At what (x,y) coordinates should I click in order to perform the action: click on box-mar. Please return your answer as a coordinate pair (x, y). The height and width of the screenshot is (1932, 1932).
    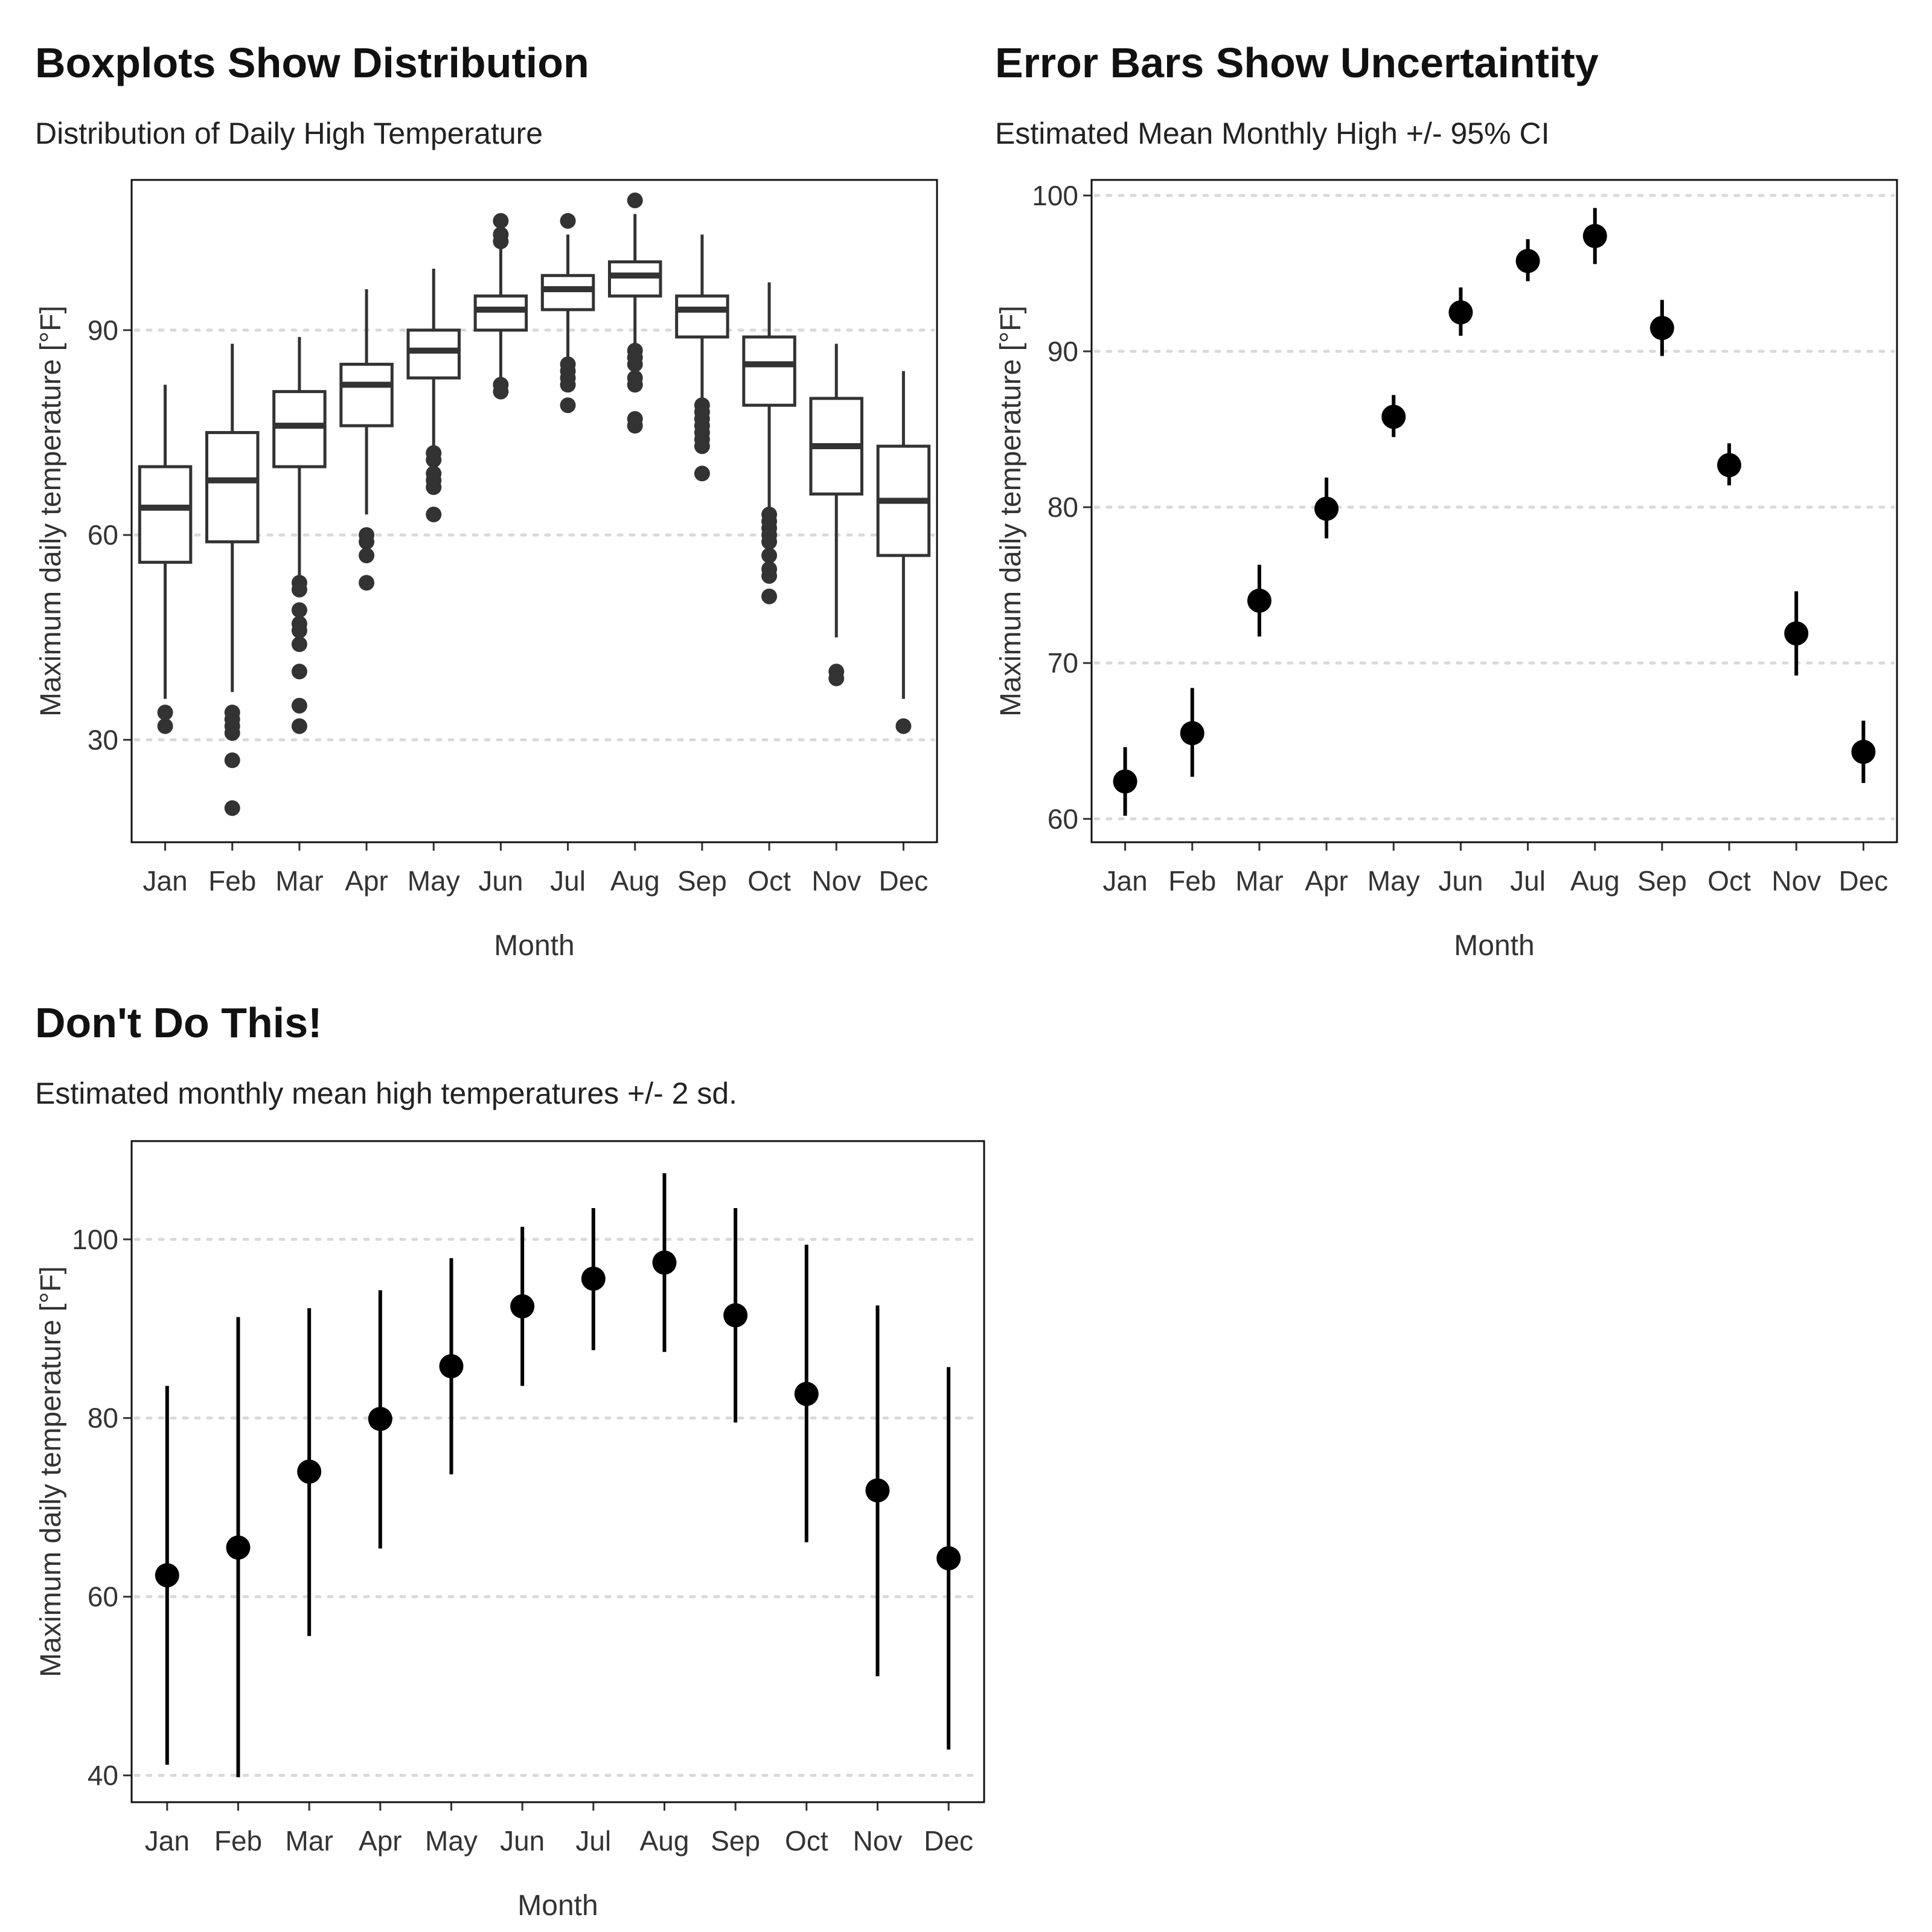
    Looking at the image, I should click on (299, 535).